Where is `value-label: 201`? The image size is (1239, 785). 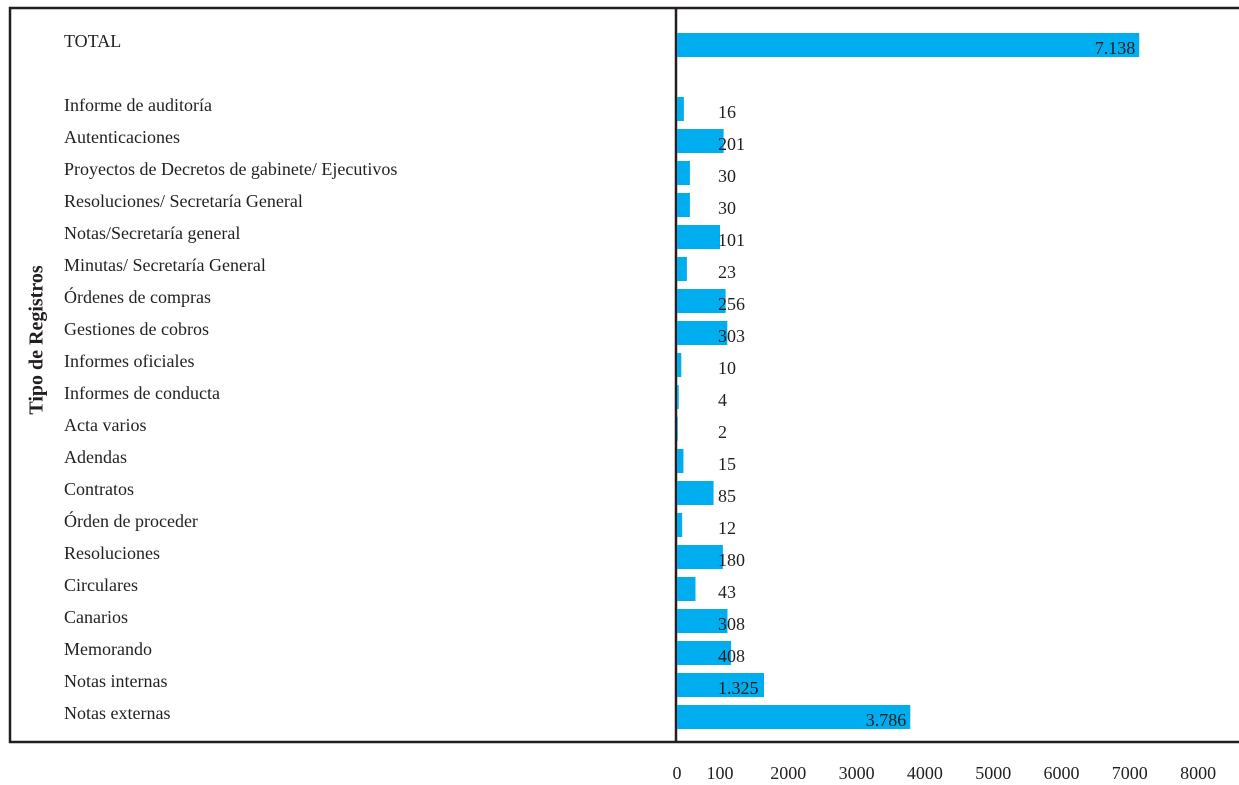
value-label: 201 is located at coordinates (731, 144).